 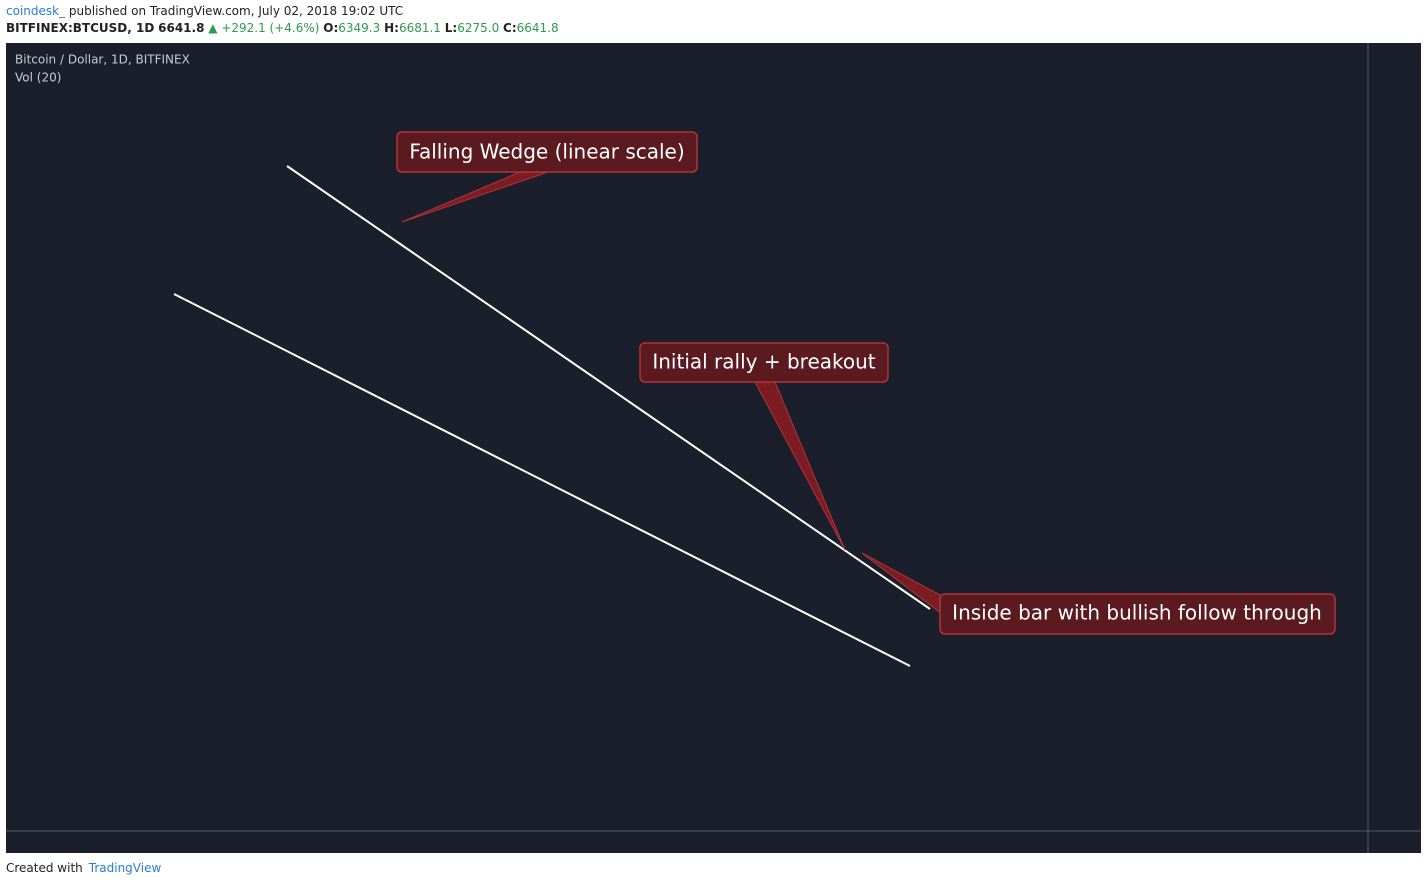 What do you see at coordinates (359, 28) in the screenshot?
I see `o-value: 6349.3` at bounding box center [359, 28].